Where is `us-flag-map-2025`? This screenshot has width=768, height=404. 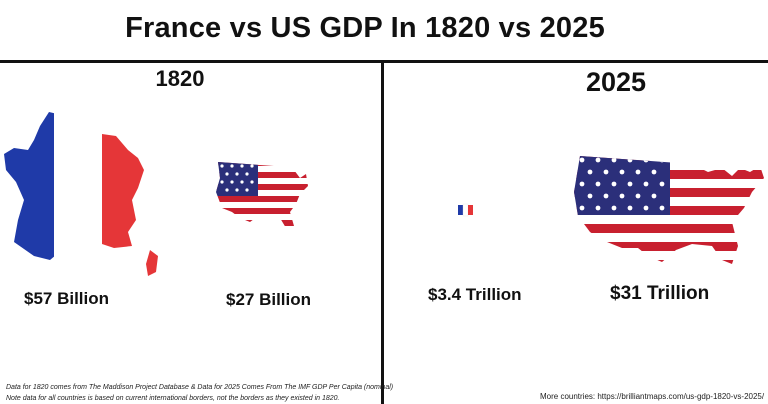
us-flag-map-2025 is located at coordinates (669, 210).